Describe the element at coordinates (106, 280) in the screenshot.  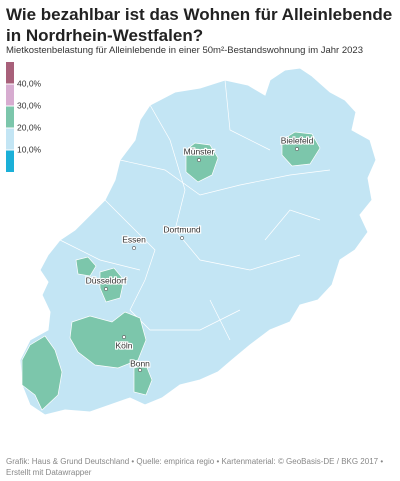
I see `city-label: Düsseldorf` at that location.